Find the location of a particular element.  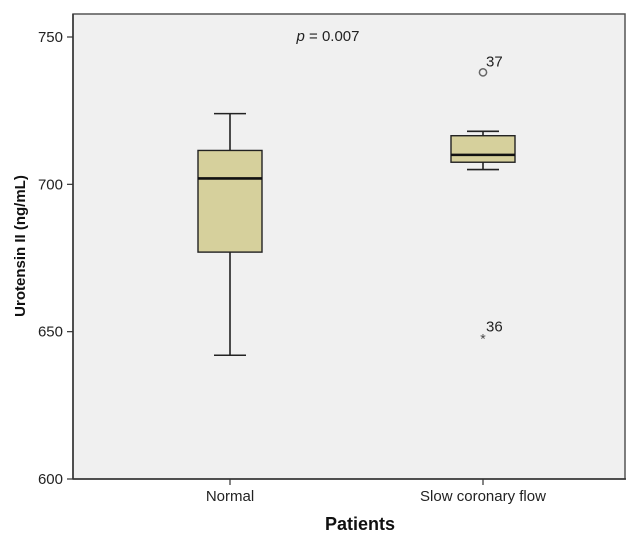

p-value-annotation: p = 0.007 is located at coordinates (328, 36).